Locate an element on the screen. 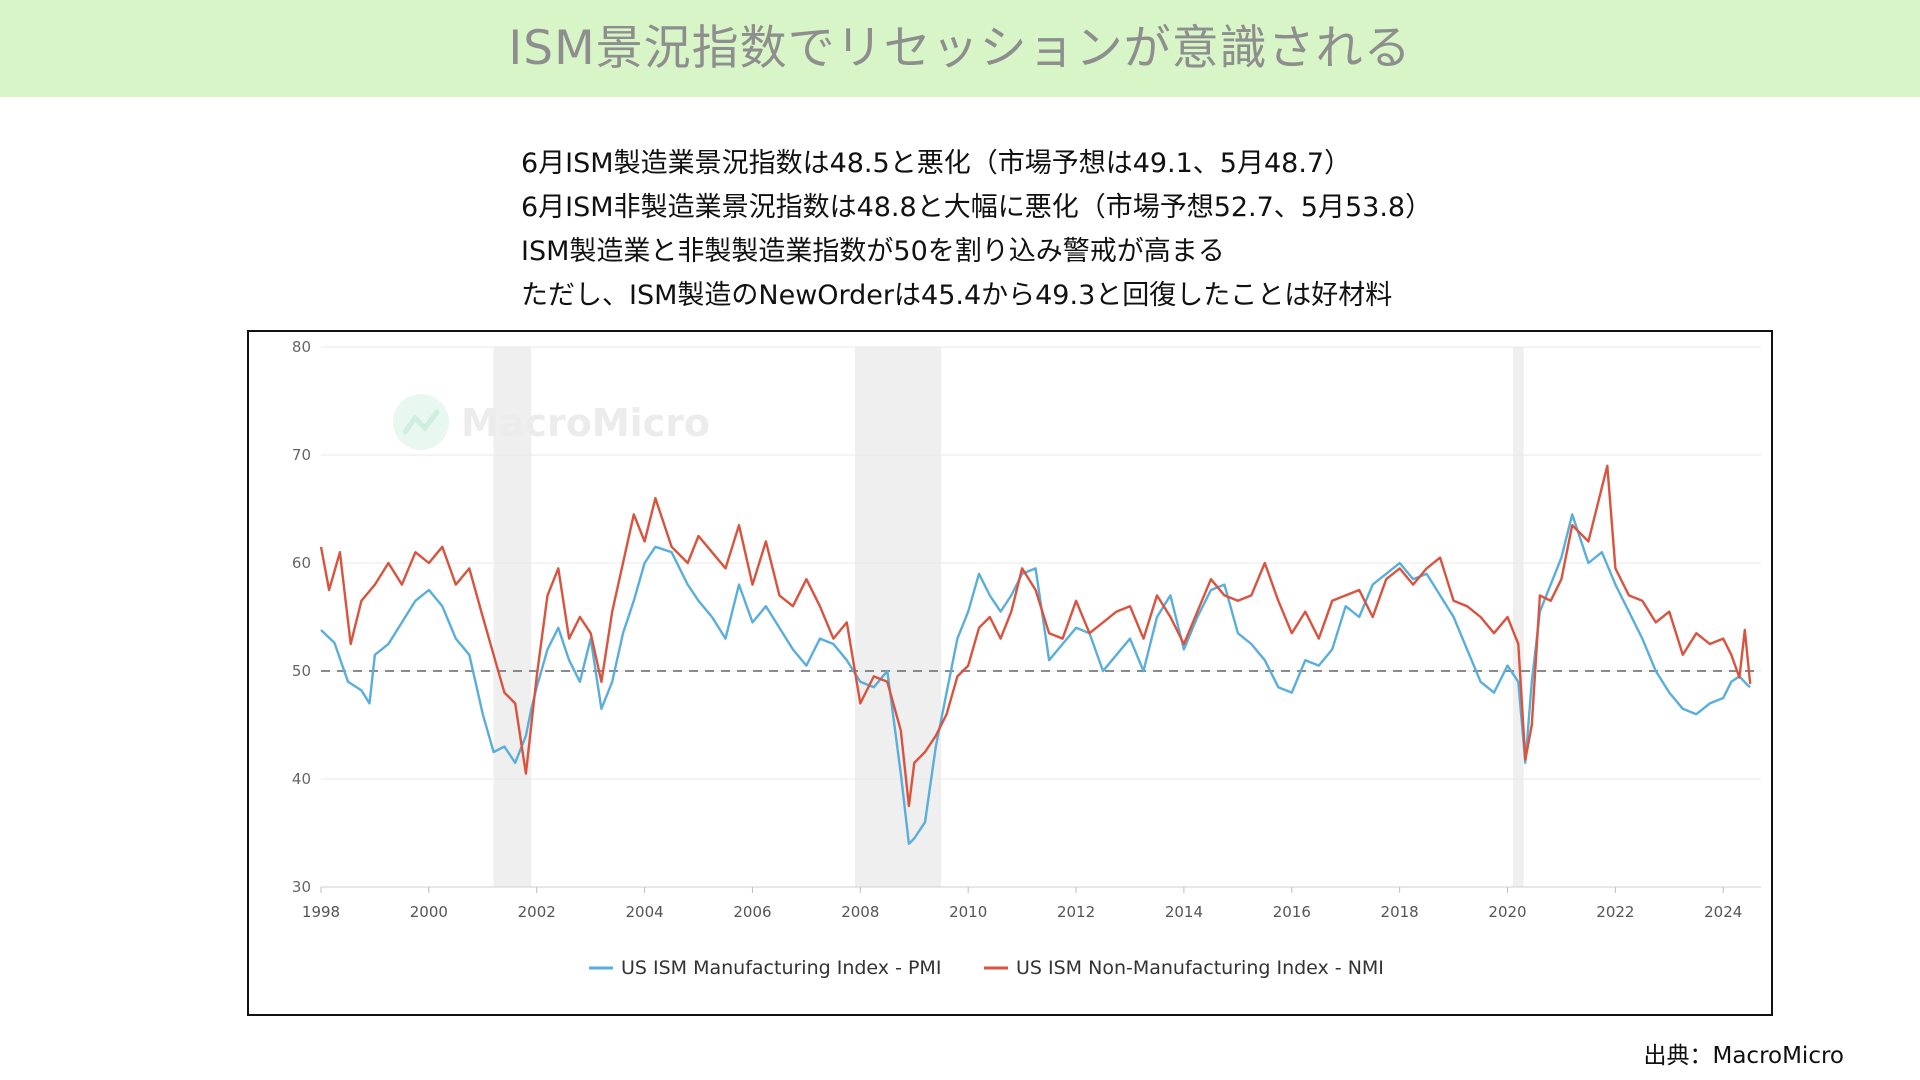 This screenshot has width=1920, height=1080. x-tick-label: 2006 is located at coordinates (752, 912).